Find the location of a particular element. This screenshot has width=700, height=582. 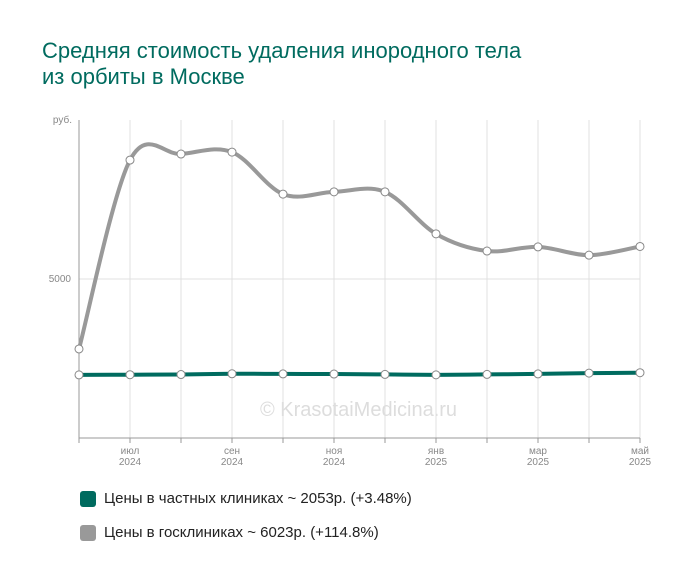

watermark: © KrasotaiMedicina.ru is located at coordinates (358, 410).